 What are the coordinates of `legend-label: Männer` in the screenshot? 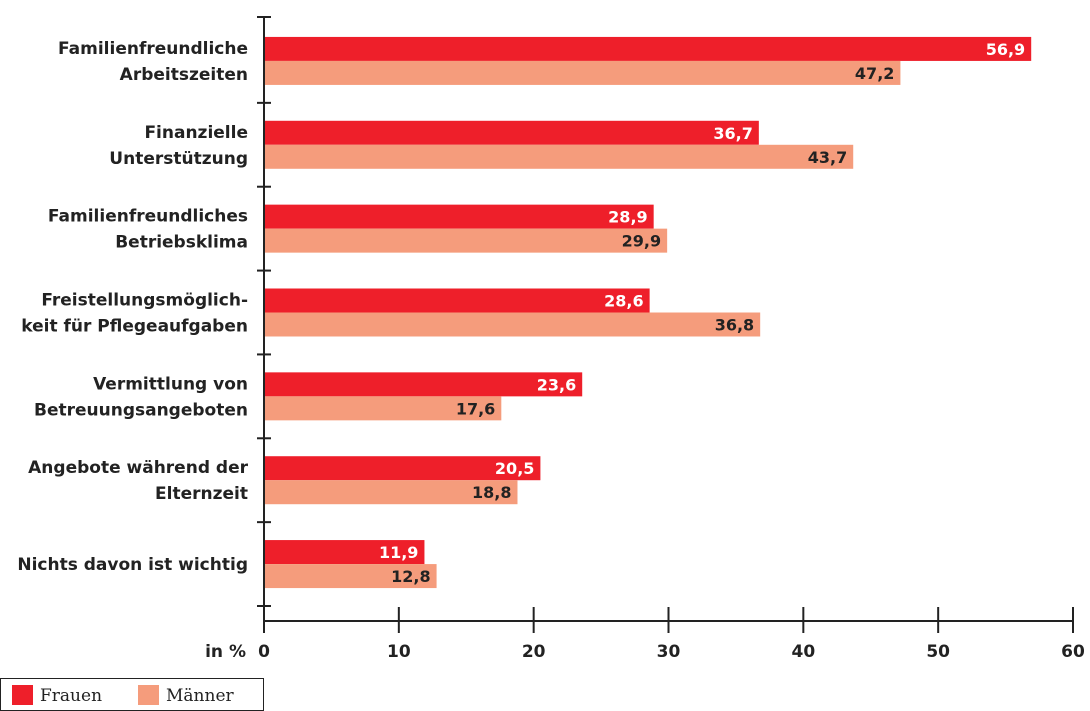 It's located at (200, 696).